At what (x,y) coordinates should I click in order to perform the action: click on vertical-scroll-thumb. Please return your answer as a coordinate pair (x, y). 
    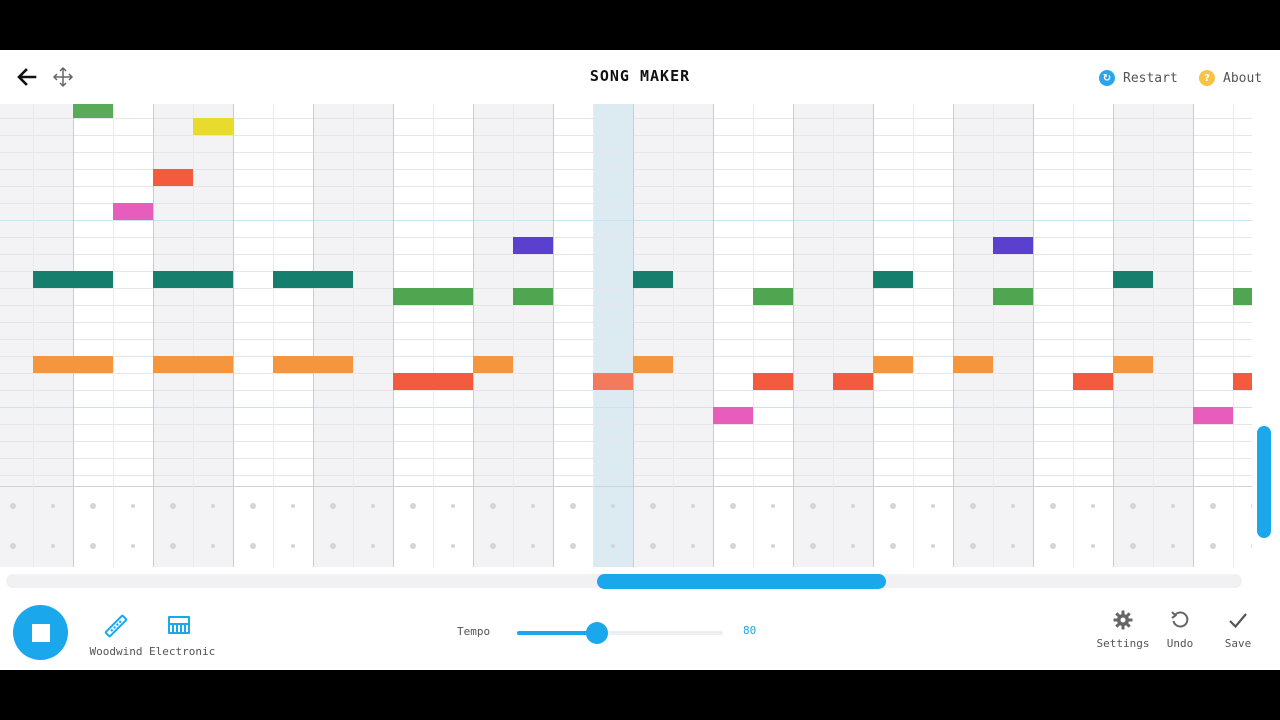
    Looking at the image, I should click on (1264, 482).